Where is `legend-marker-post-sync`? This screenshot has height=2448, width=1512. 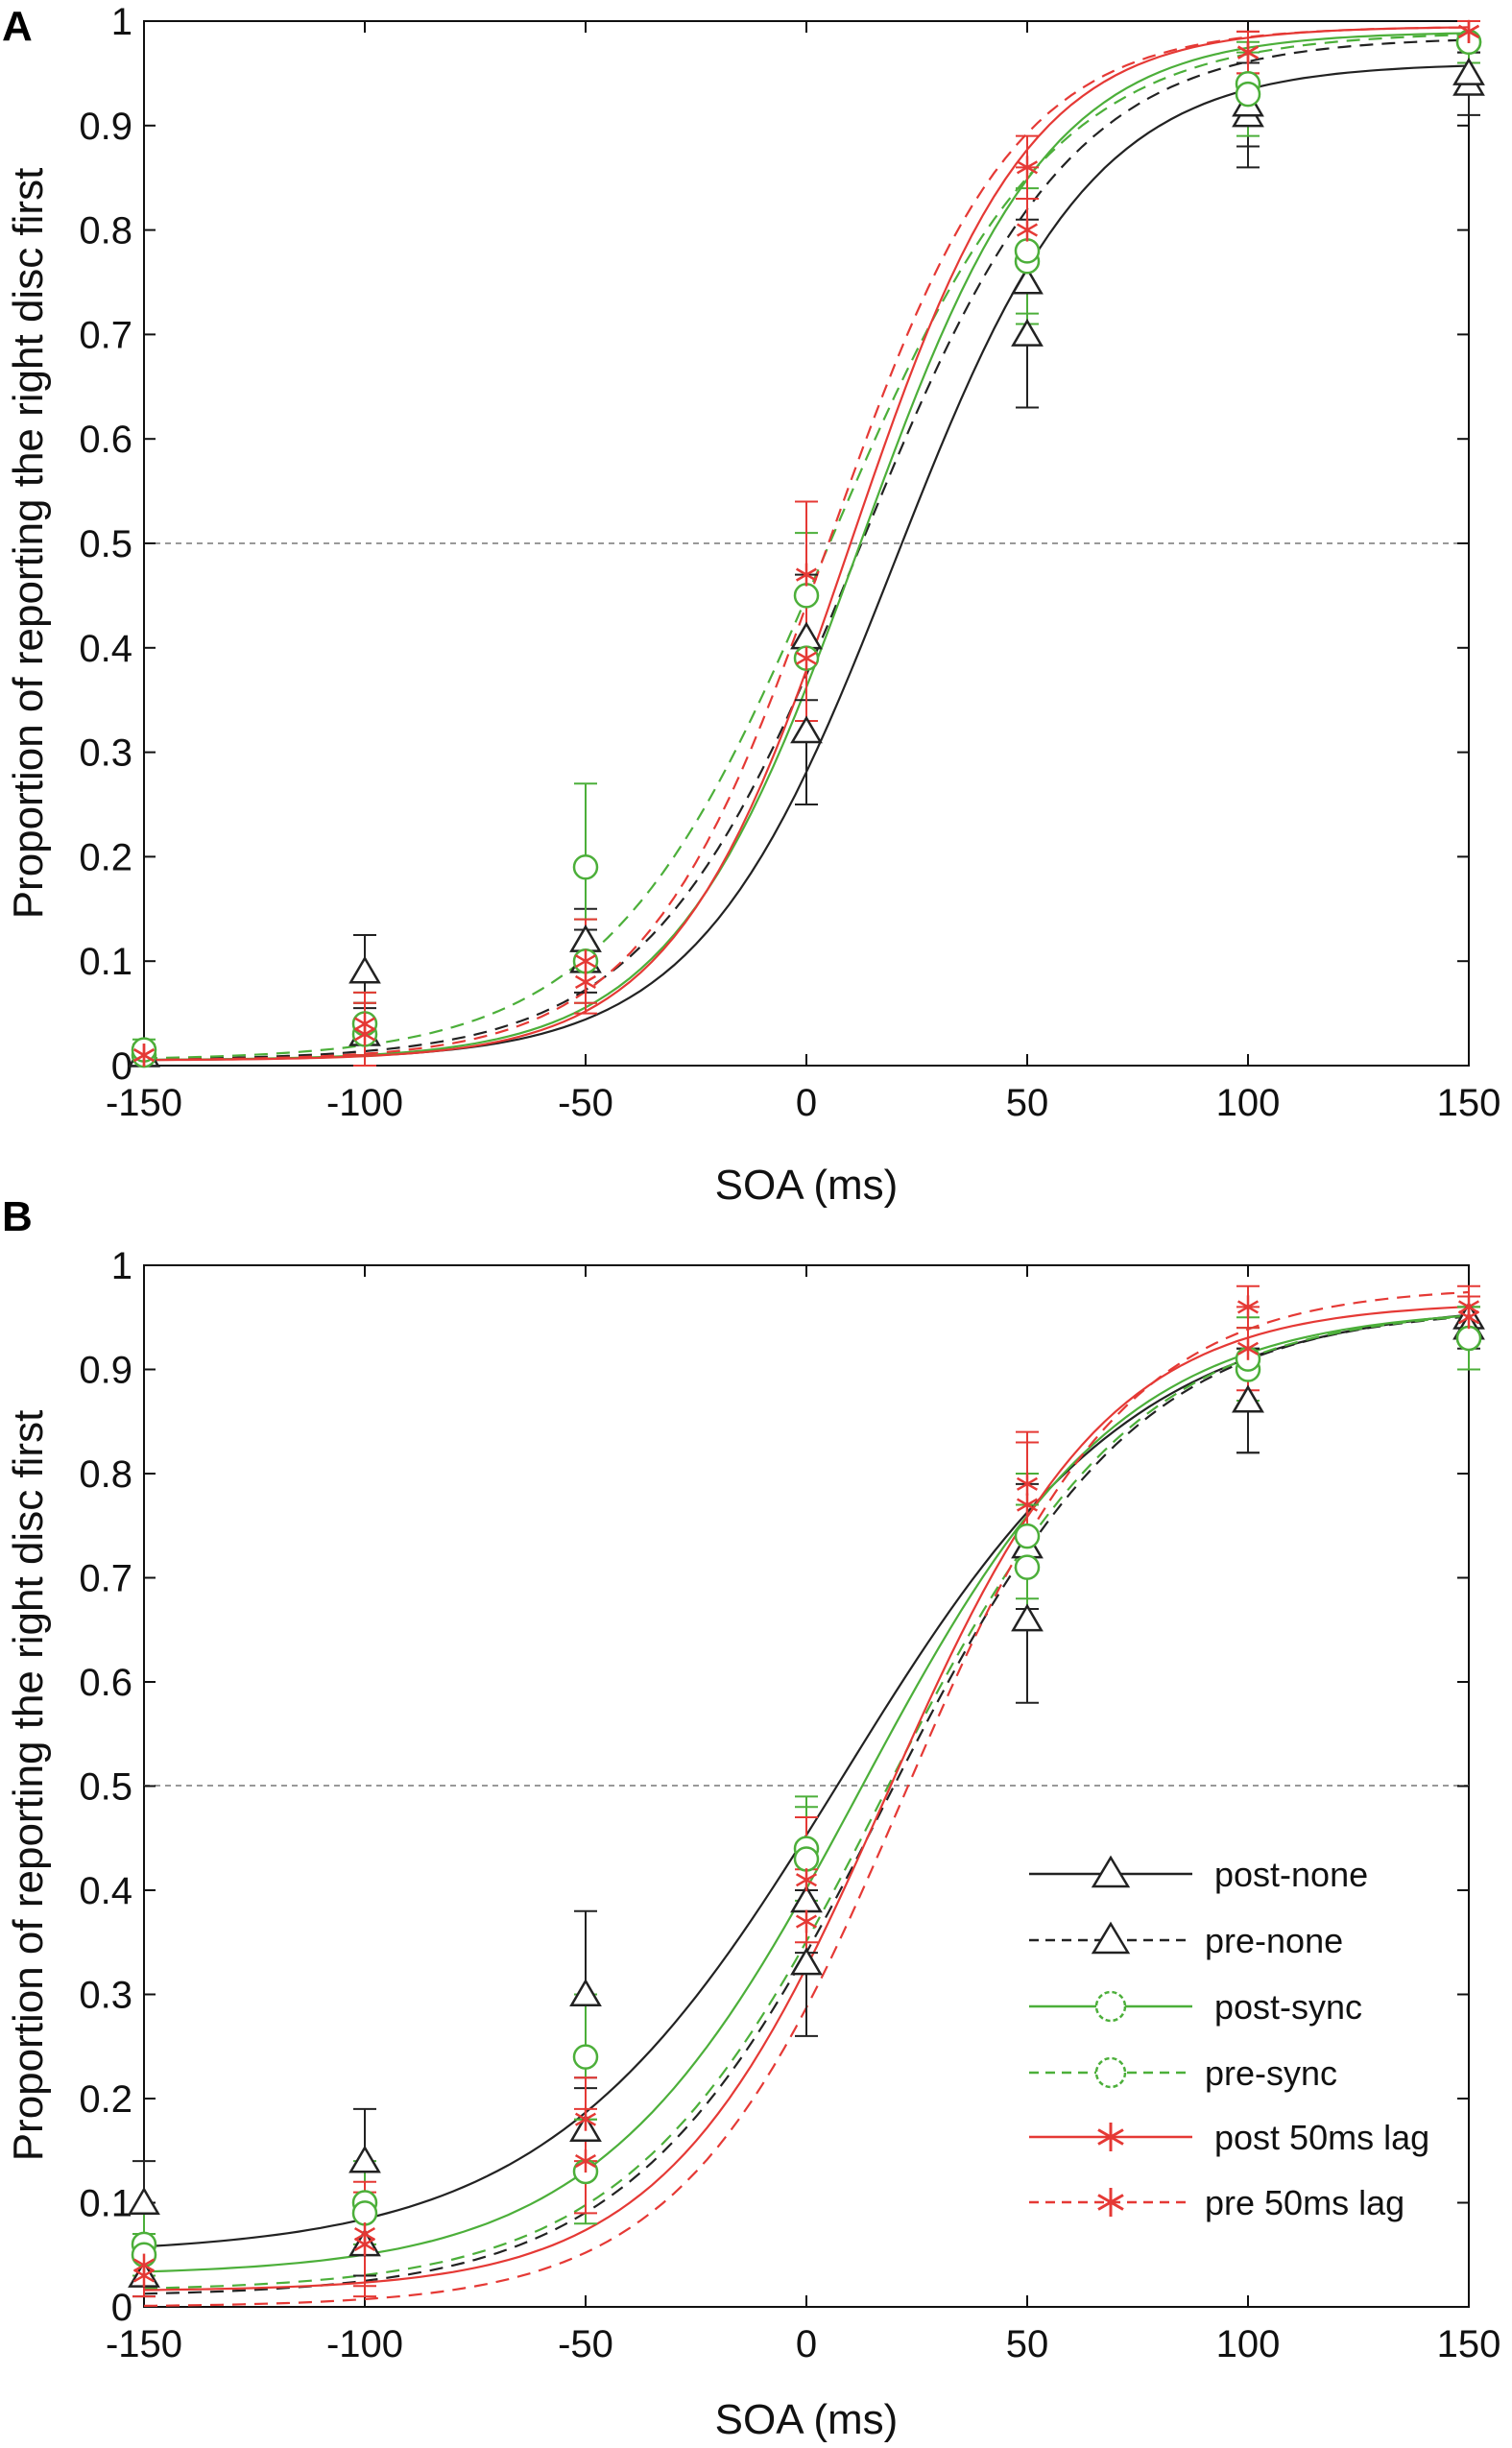
legend-marker-post-sync is located at coordinates (1110, 2007).